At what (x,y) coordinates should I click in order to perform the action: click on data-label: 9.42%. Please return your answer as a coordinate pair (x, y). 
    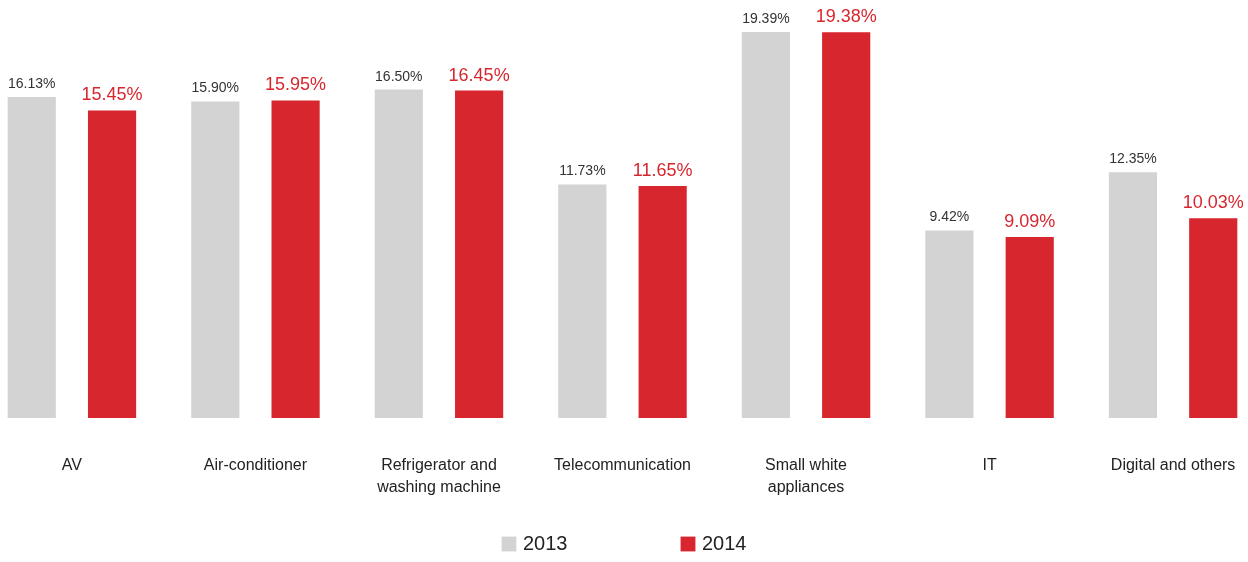
    Looking at the image, I should click on (949, 216).